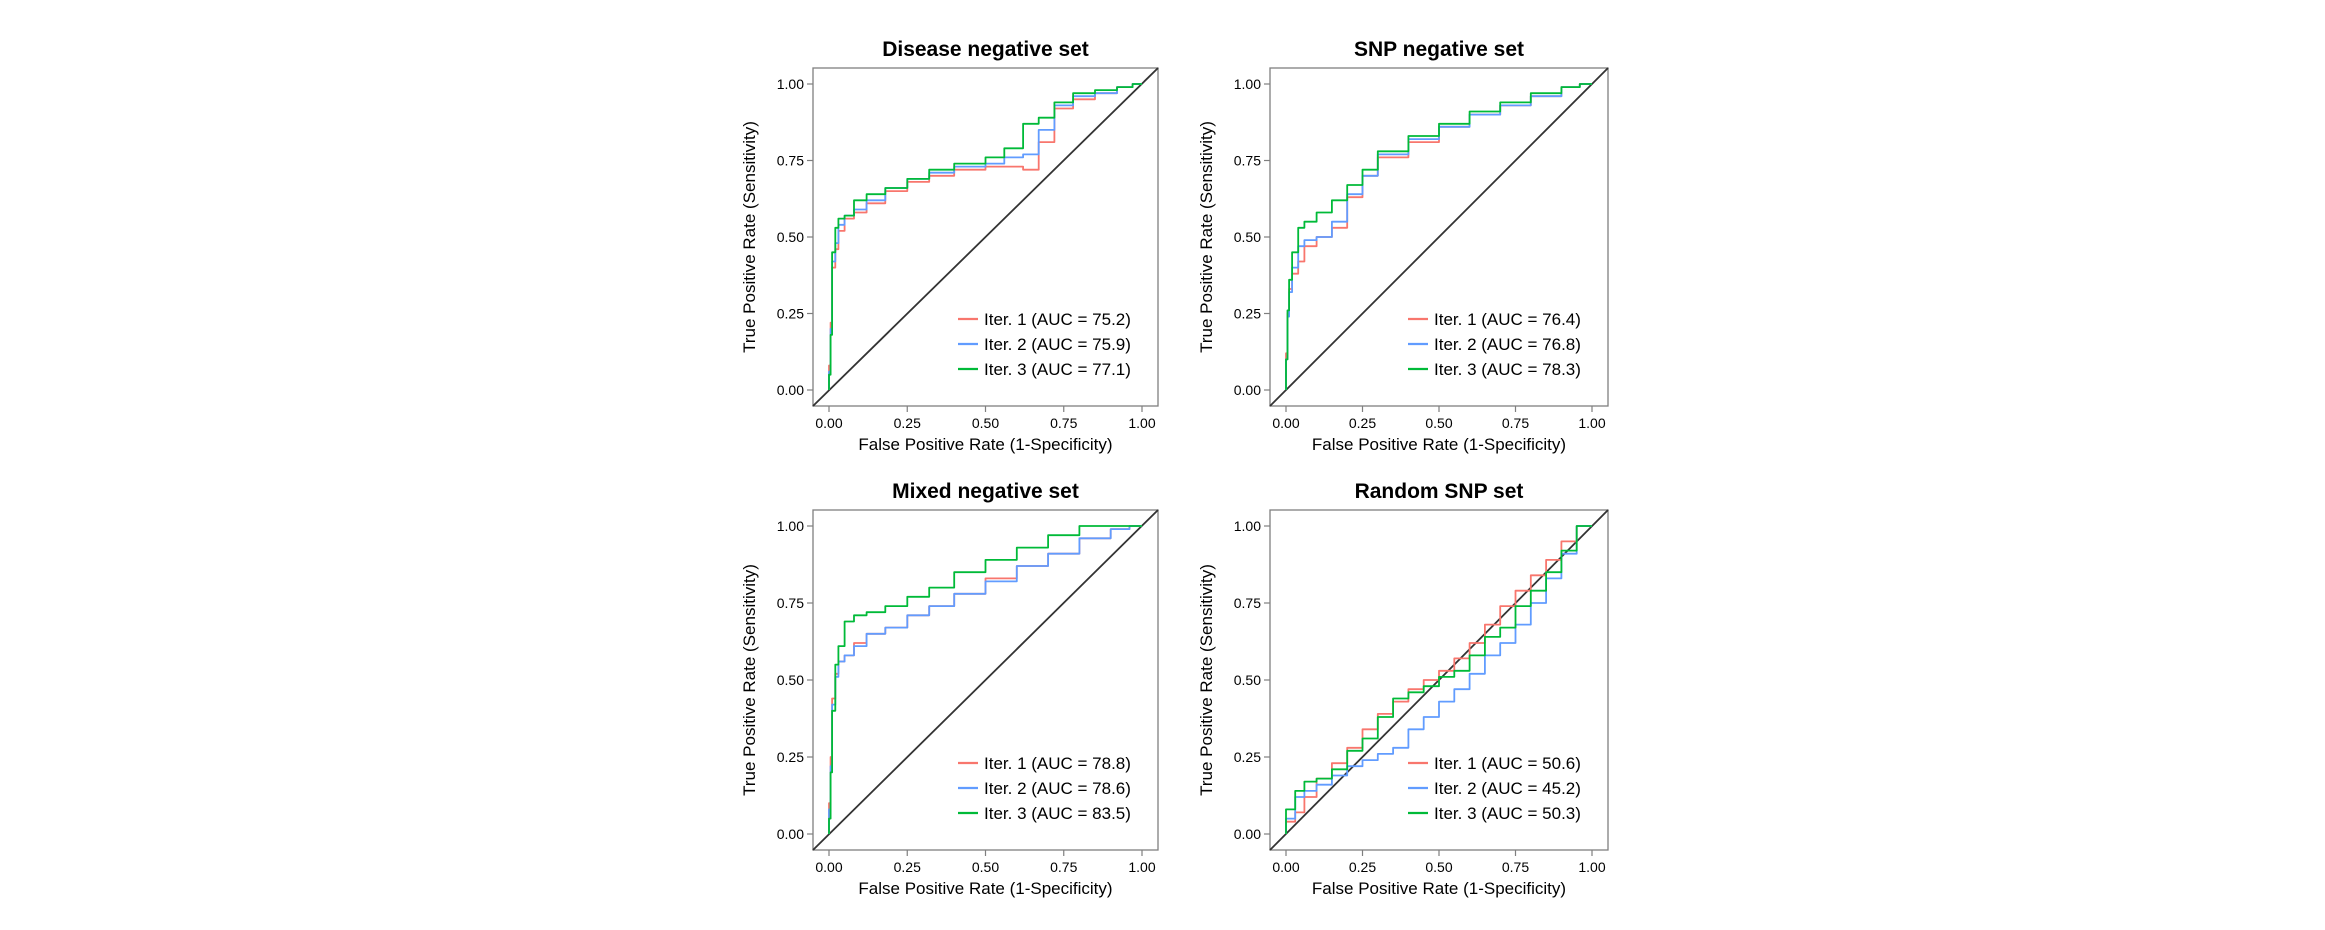  I want to click on legend-label-iter-2: Iter. 2 (AUC = 45.2), so click(1507, 788).